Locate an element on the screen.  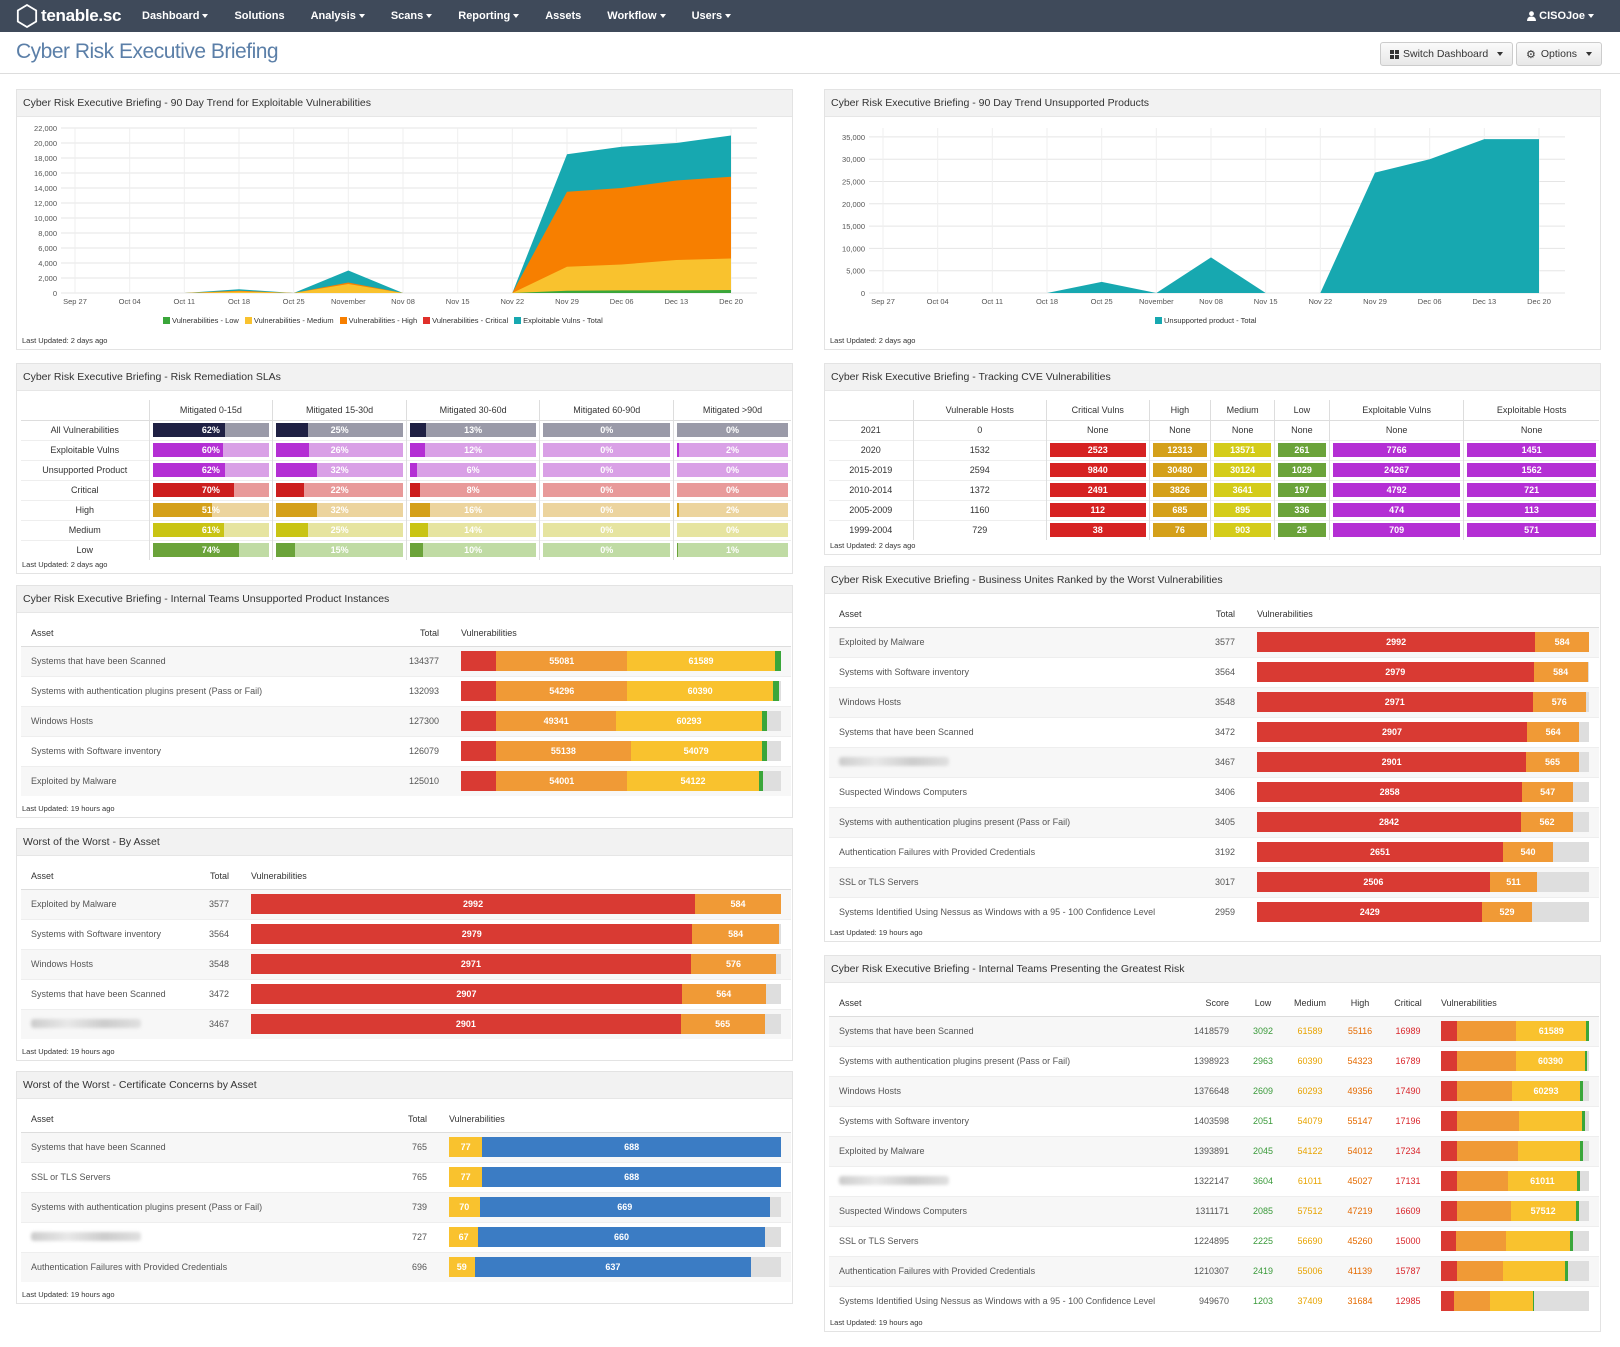
vulnerability-bar: 67 660 is located at coordinates (615, 1237).